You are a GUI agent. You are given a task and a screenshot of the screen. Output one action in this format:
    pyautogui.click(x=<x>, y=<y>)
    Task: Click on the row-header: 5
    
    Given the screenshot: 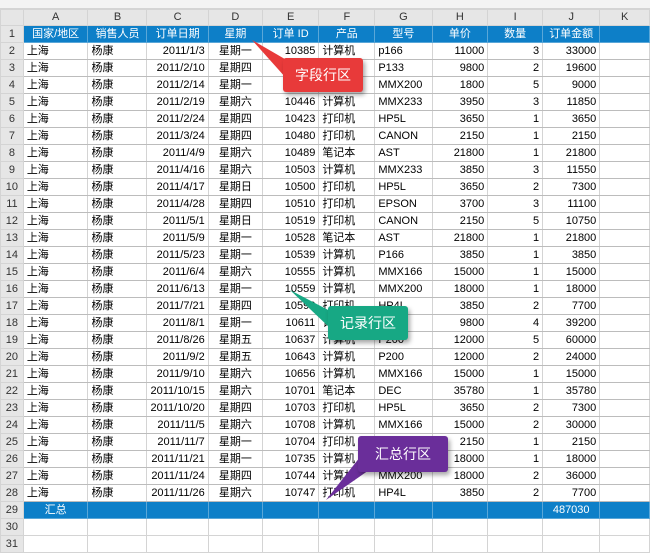 What is the action you would take?
    pyautogui.click(x=12, y=102)
    